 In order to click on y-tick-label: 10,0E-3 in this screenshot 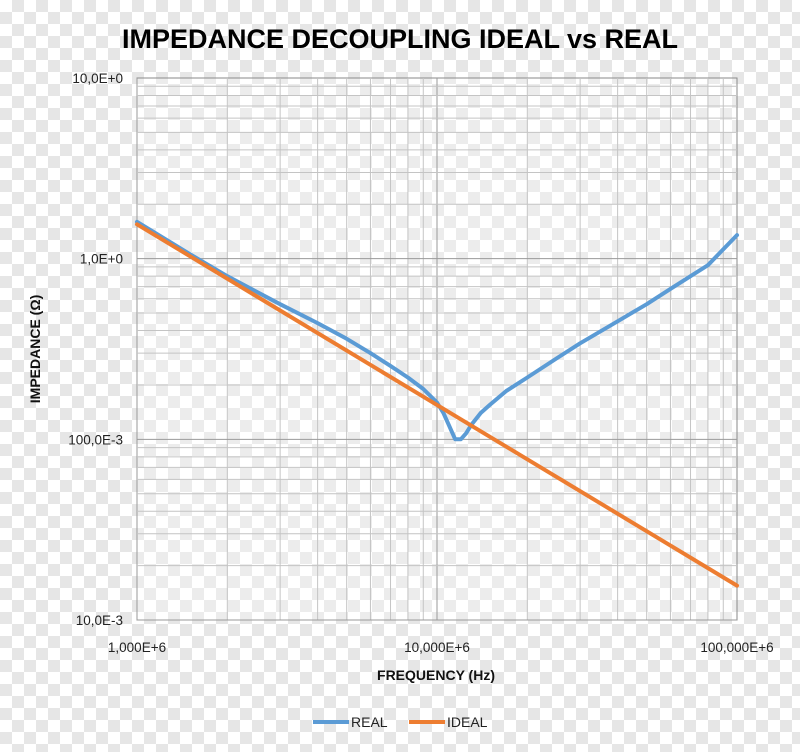, I will do `click(99, 620)`.